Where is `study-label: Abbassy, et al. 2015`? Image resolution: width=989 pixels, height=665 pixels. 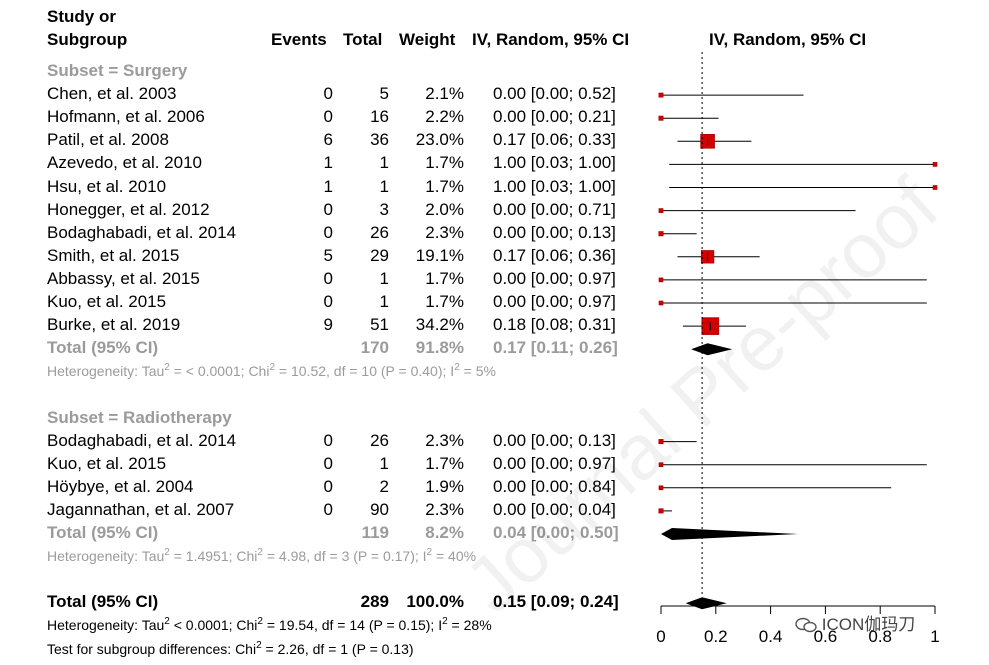
study-label: Abbassy, et al. 2015 is located at coordinates (123, 278).